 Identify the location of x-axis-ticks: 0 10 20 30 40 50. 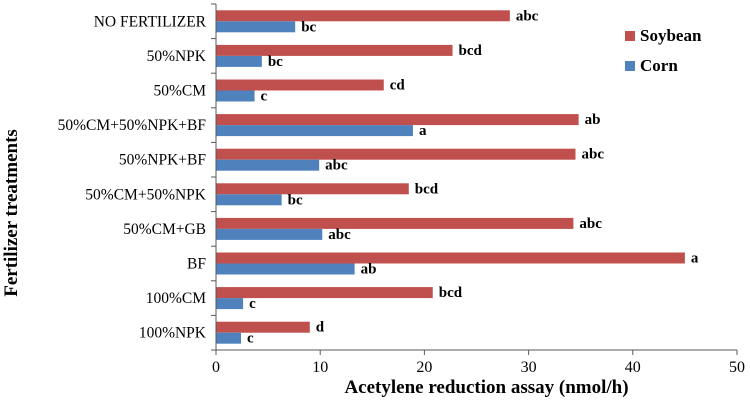
(478, 363).